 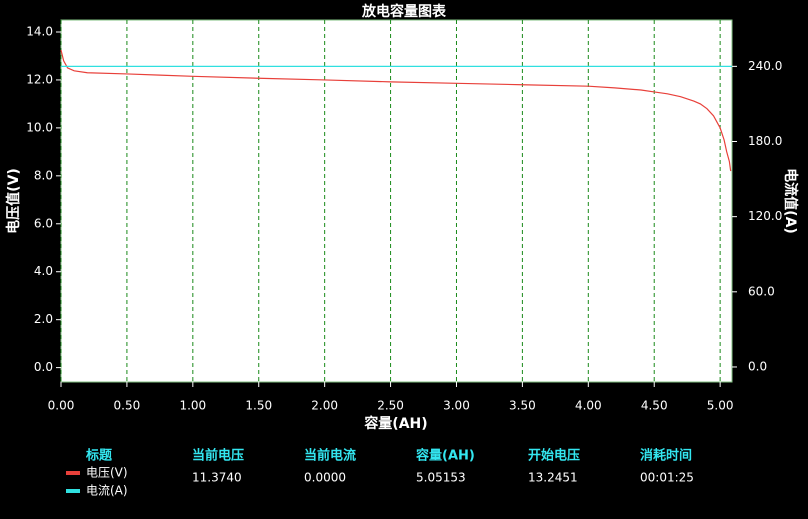 I want to click on chart-title: 放电容量图表, so click(x=404, y=11).